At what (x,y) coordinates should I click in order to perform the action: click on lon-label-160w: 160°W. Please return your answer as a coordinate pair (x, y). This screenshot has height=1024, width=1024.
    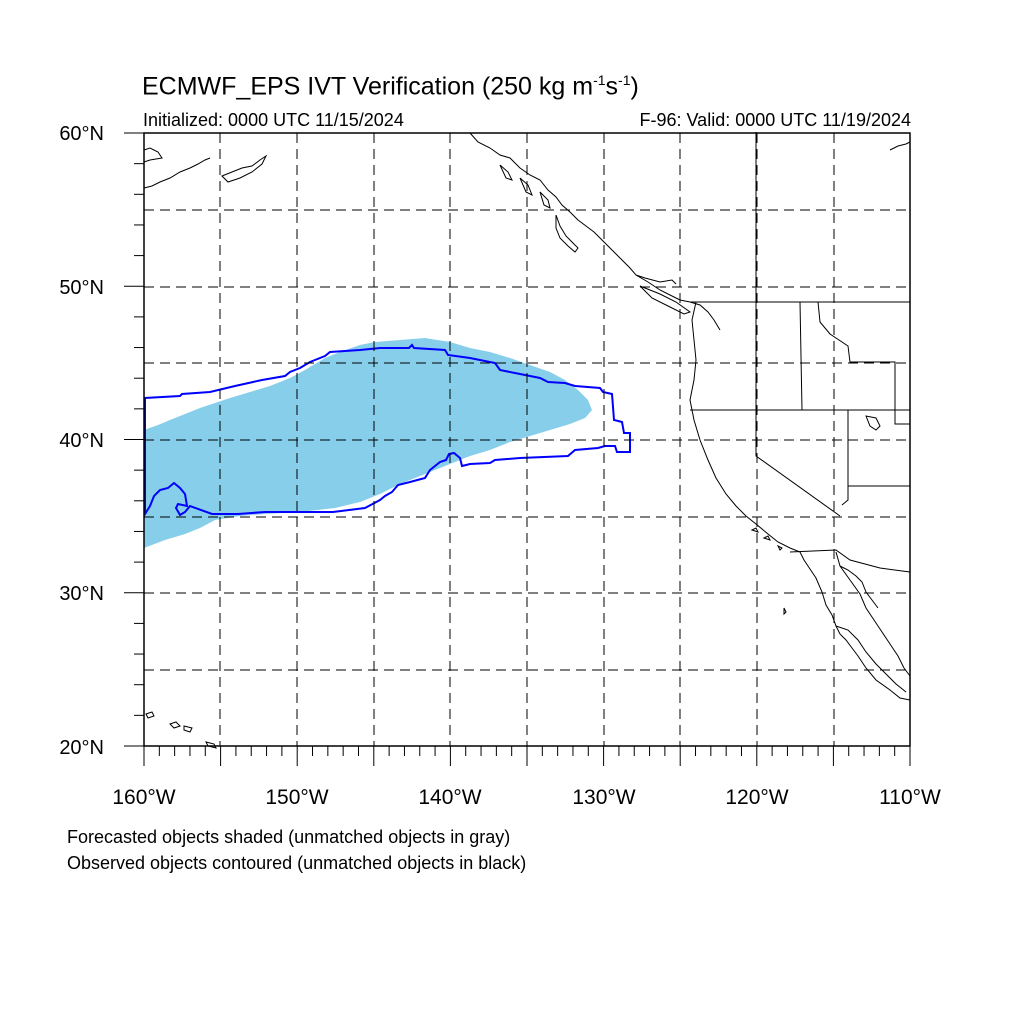
    Looking at the image, I should click on (144, 797).